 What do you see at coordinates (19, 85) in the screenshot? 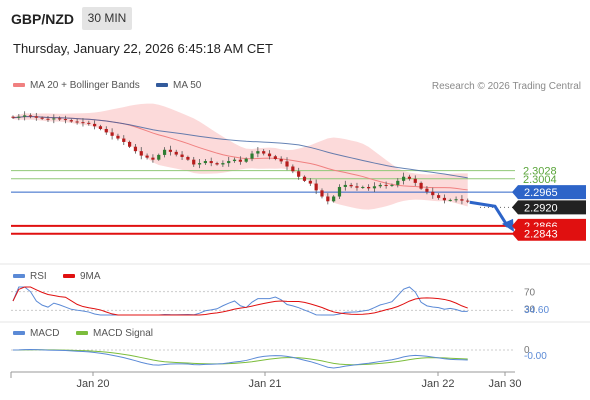
I see `ma20-swatch` at bounding box center [19, 85].